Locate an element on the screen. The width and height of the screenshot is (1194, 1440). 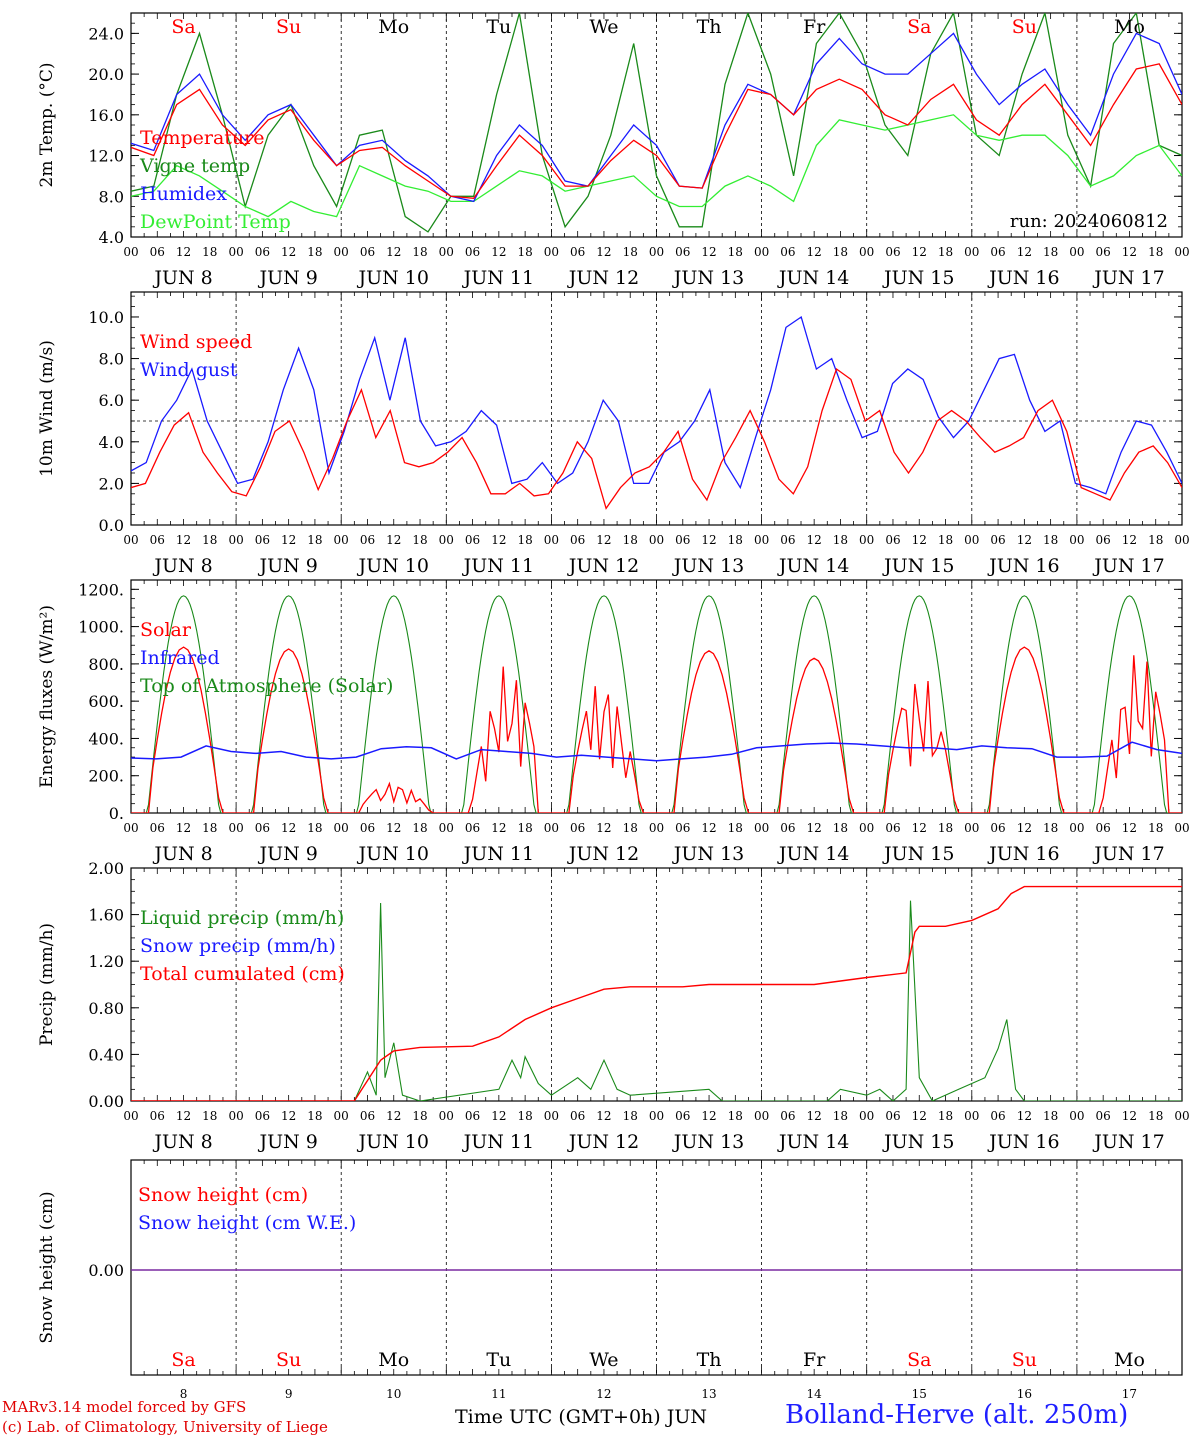
run-label: run: 2024060812 is located at coordinates (1089, 221).